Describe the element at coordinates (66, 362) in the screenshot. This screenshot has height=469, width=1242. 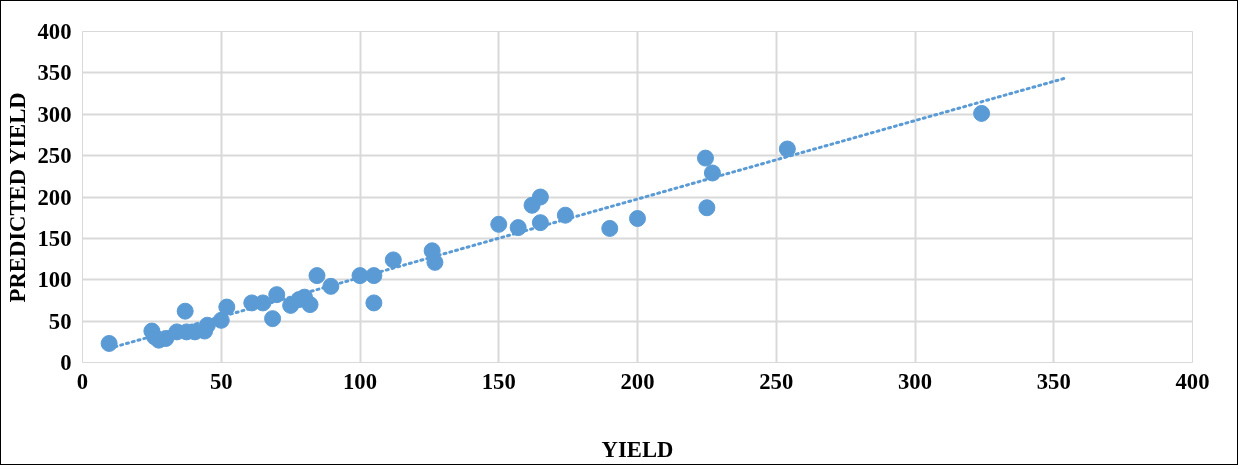
I see `y-tick-label: 0` at that location.